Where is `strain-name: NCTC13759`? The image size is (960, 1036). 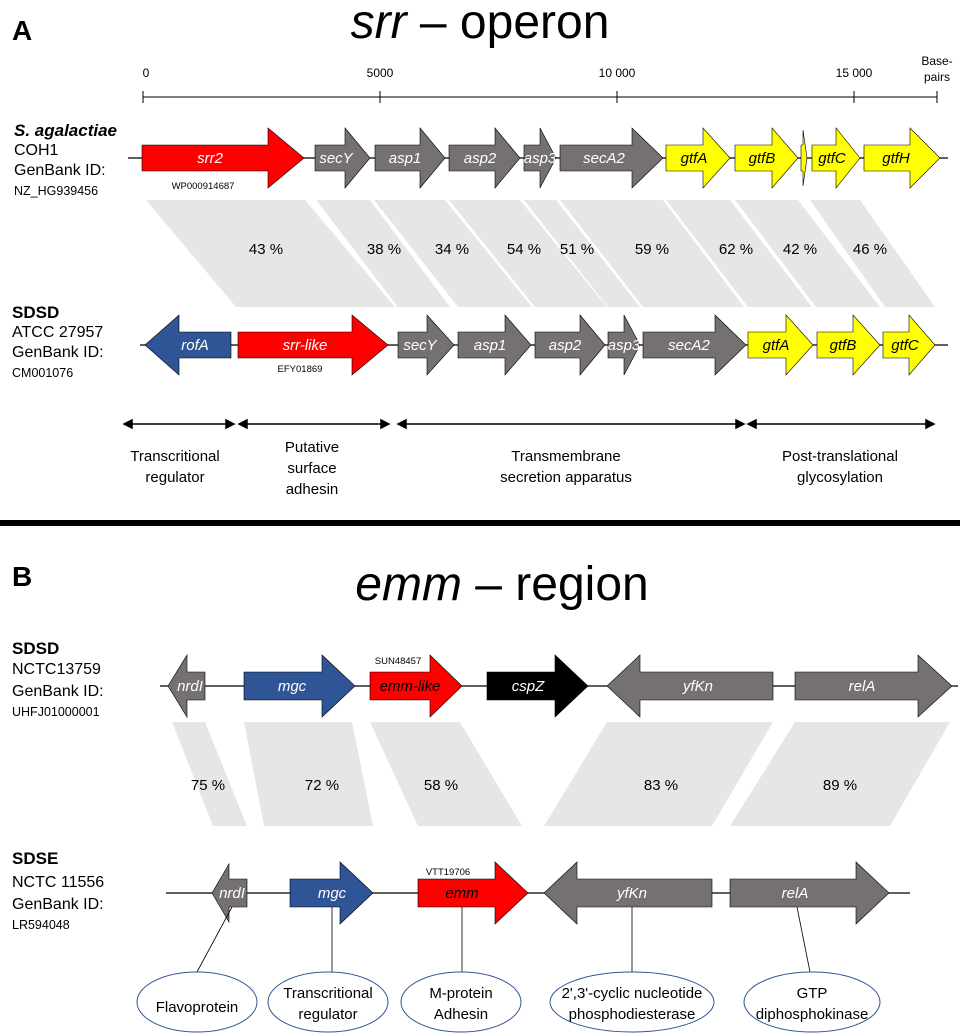
strain-name: NCTC13759 is located at coordinates (56, 669).